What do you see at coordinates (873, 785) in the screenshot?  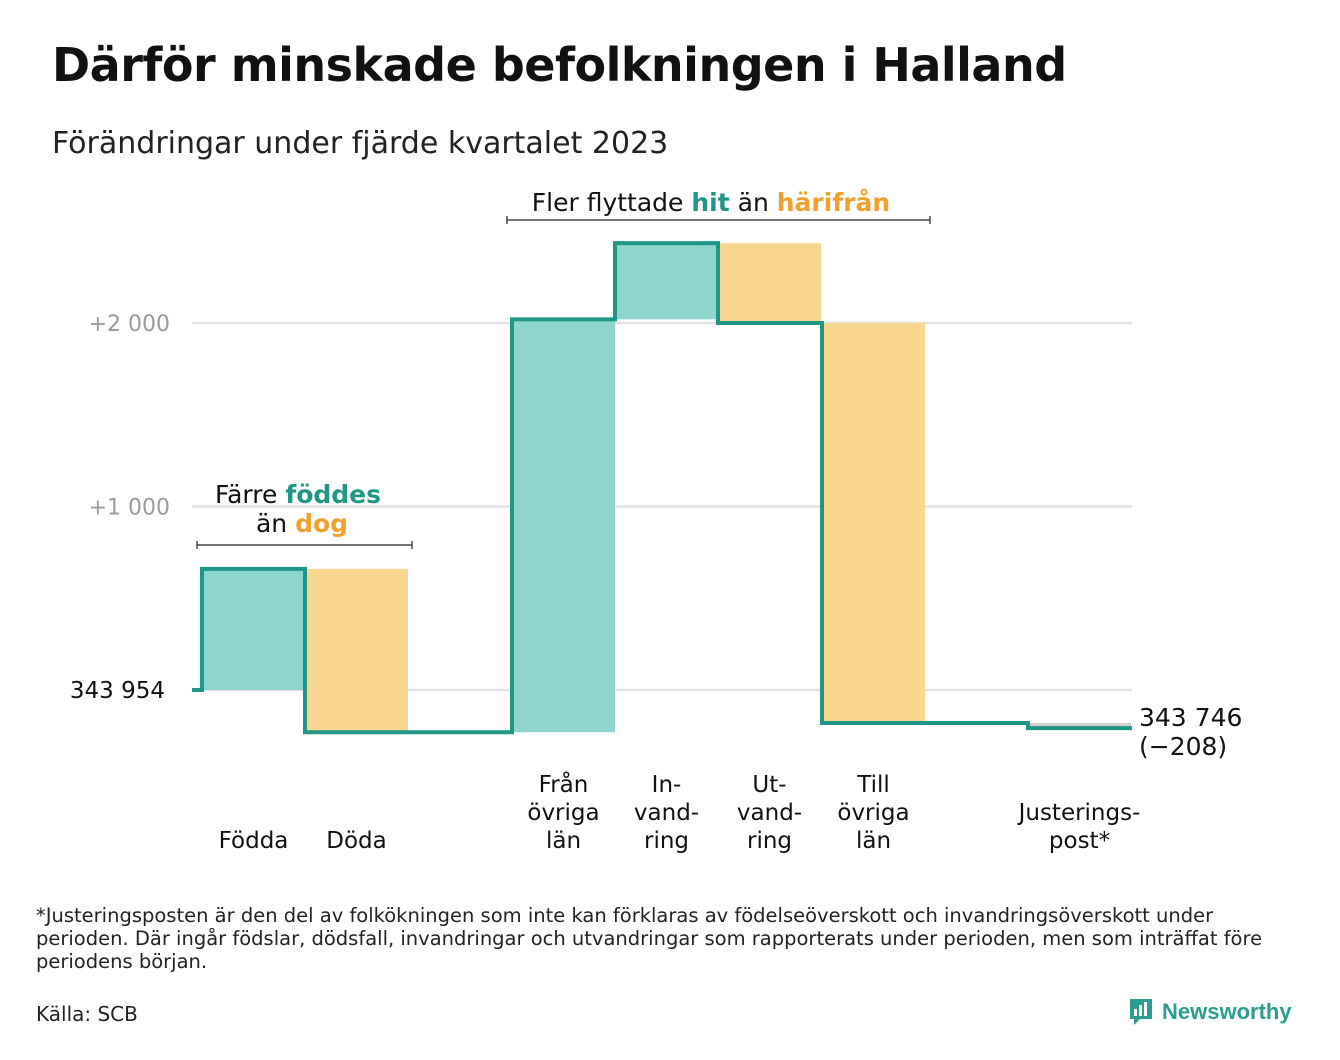 I see `category-label: Till` at bounding box center [873, 785].